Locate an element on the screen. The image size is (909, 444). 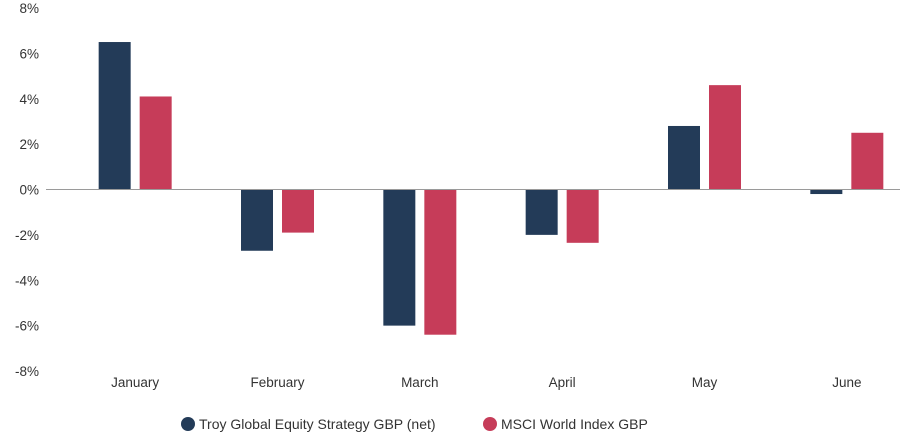
y-tick-label: -8% is located at coordinates (27, 371).